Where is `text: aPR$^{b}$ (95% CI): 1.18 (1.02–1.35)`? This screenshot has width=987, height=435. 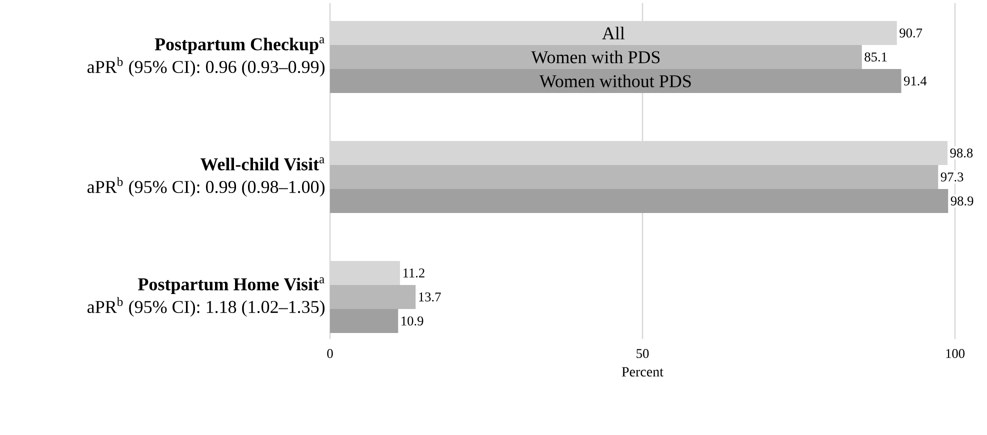 text: aPR$^{b}$ (95% CI): 1.18 (1.02–1.35) is located at coordinates (206, 307).